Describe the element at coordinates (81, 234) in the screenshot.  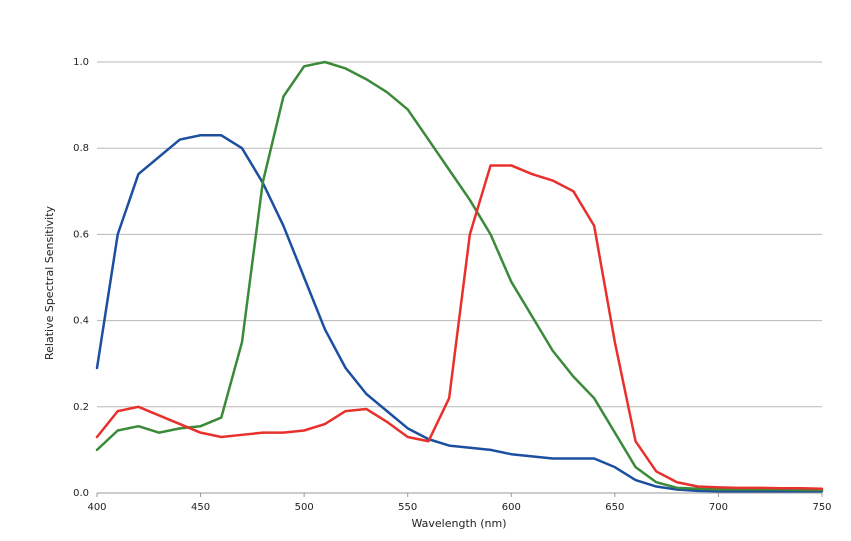
I see `y-tick-label: 0.6` at that location.